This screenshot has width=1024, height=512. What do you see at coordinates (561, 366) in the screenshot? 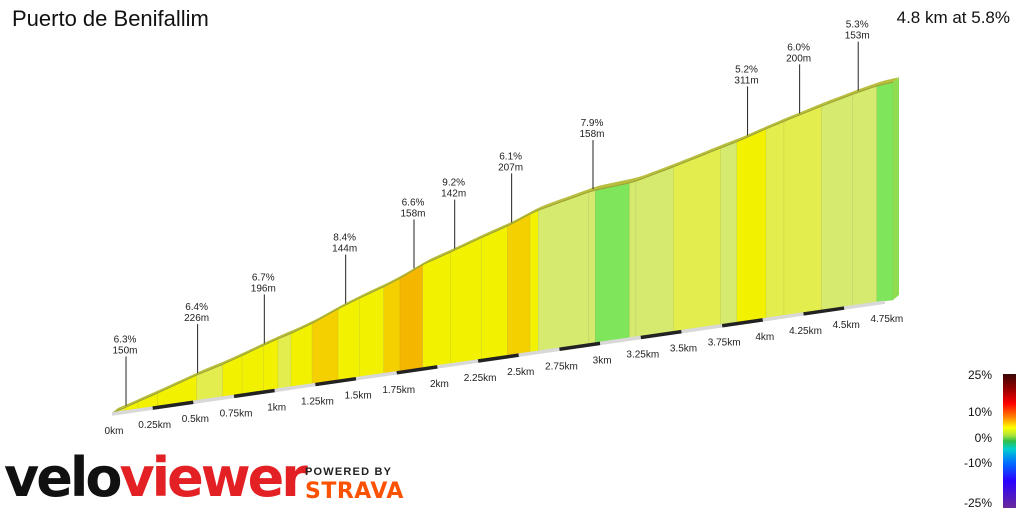
I see `x-tick-label: 2.75km` at bounding box center [561, 366].